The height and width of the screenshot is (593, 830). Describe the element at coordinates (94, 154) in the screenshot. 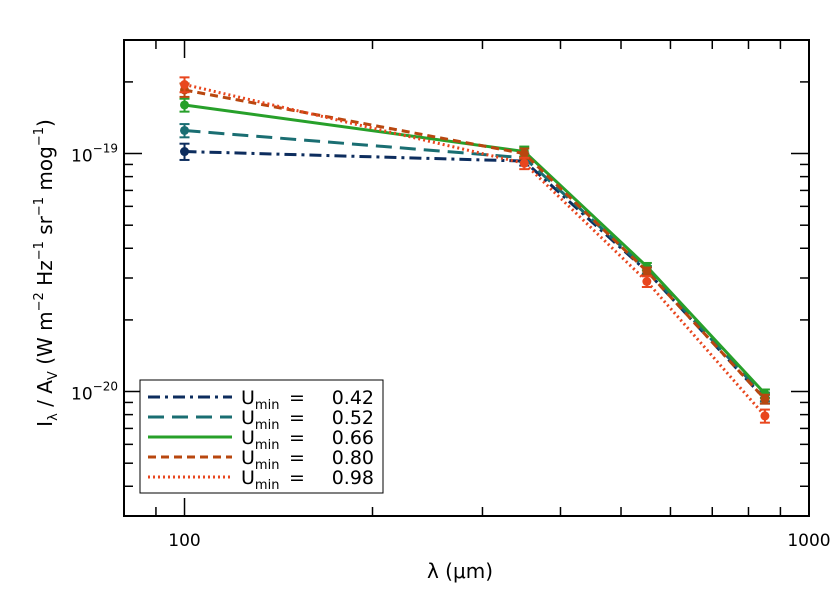

I see `y-tick-label: 10−19` at that location.